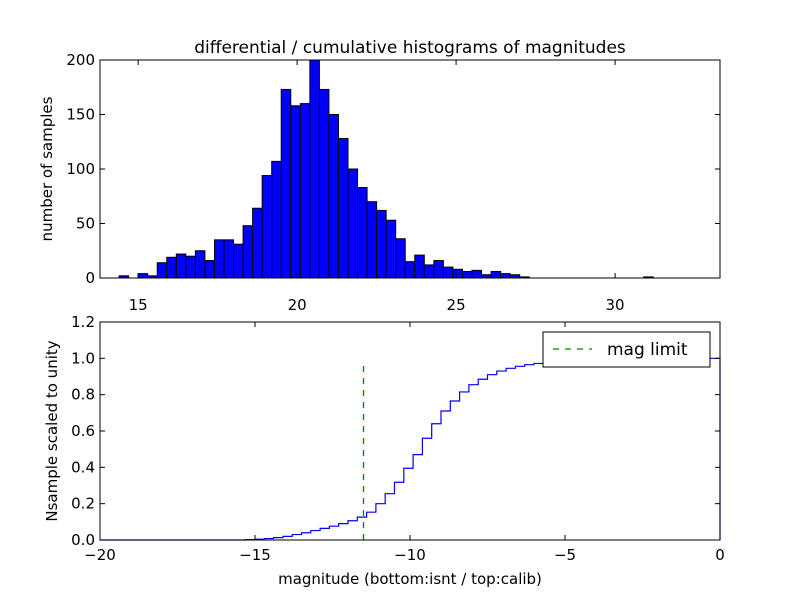  I want to click on cumulative-y-tick-label: 1.0, so click(83, 358).